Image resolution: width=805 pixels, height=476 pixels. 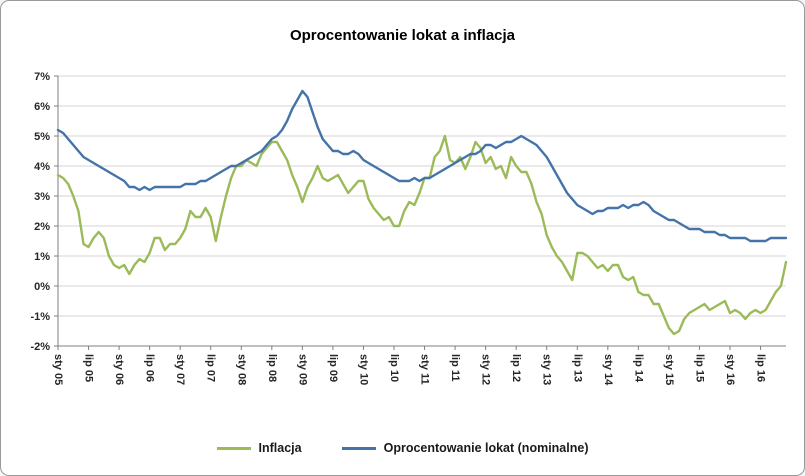 I want to click on svg-text: lip 15, so click(x=699, y=368).